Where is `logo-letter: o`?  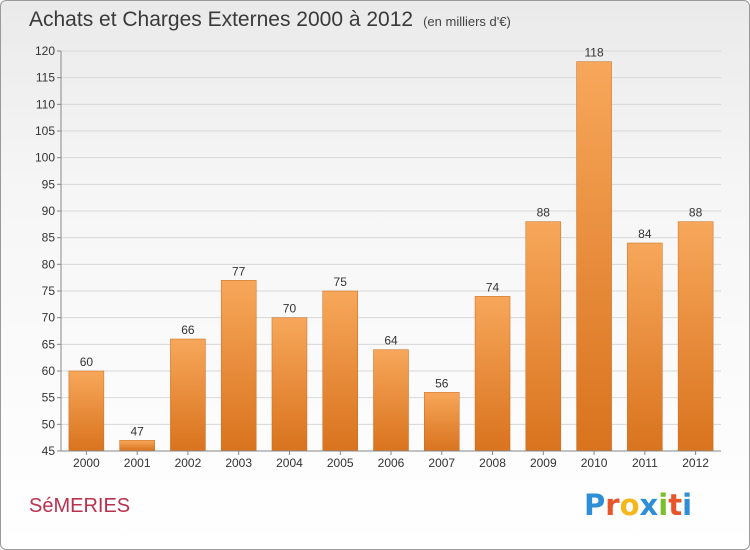 logo-letter: o is located at coordinates (629, 505).